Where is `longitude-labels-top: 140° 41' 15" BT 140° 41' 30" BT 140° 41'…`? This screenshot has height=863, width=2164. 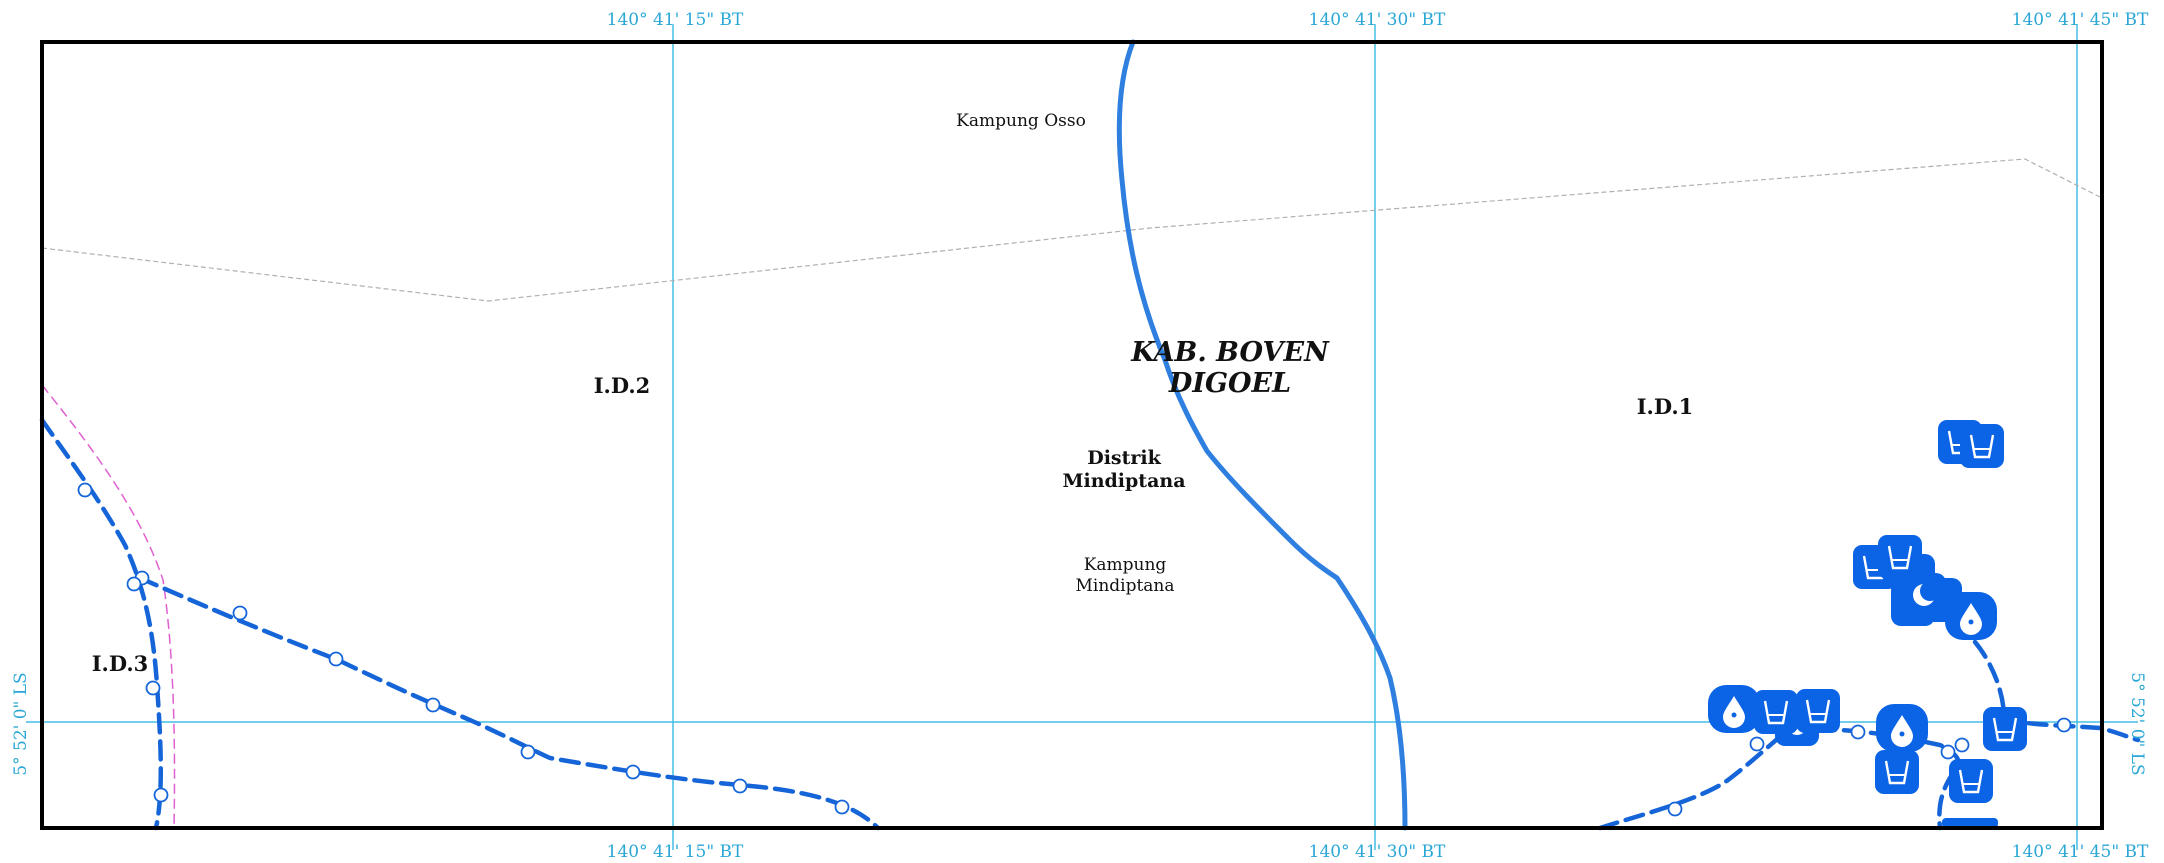
longitude-labels-top: 140° 41' 15" BT 140° 41' 30" BT 140° 41'… is located at coordinates (1378, 20).